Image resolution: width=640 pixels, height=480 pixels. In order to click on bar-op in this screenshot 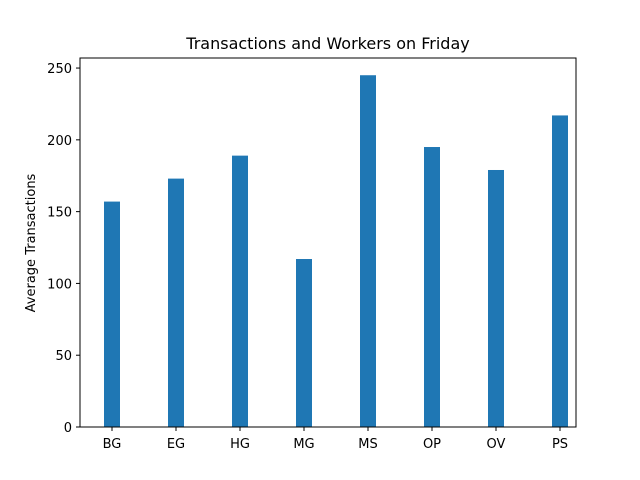, I will do `click(432, 287)`.